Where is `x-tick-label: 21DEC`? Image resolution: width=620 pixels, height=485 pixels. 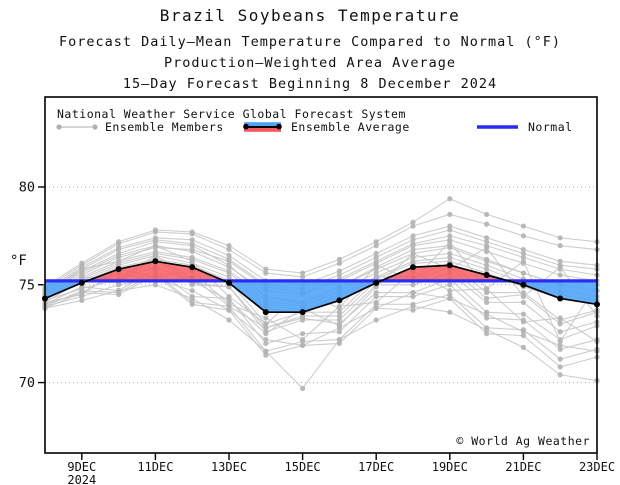
x-tick-label: 21DEC is located at coordinates (523, 467).